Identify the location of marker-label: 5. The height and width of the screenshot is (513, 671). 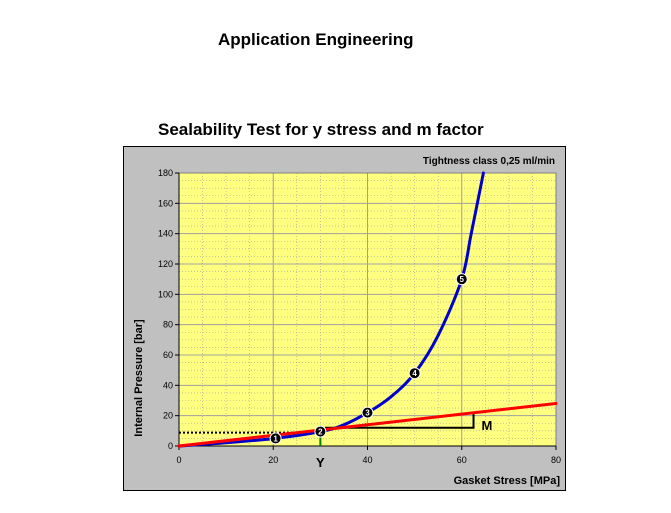
(462, 279).